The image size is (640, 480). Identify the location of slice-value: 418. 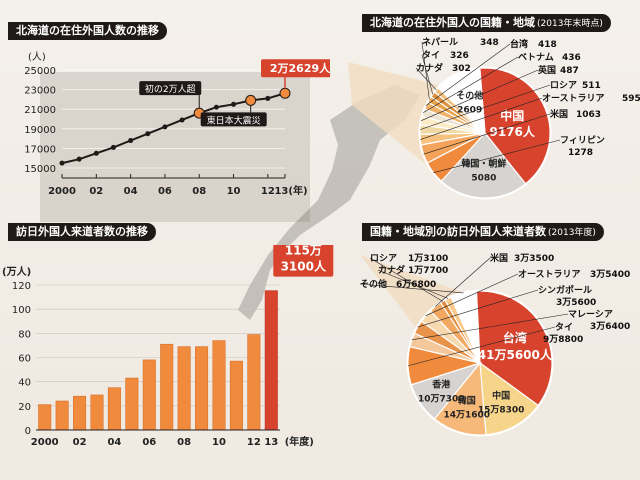
(547, 45).